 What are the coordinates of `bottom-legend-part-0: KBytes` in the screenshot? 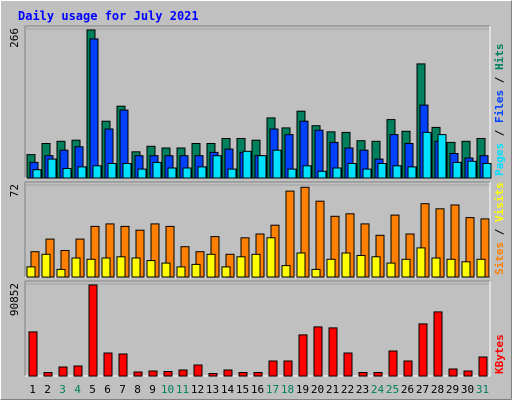 It's located at (499, 354).